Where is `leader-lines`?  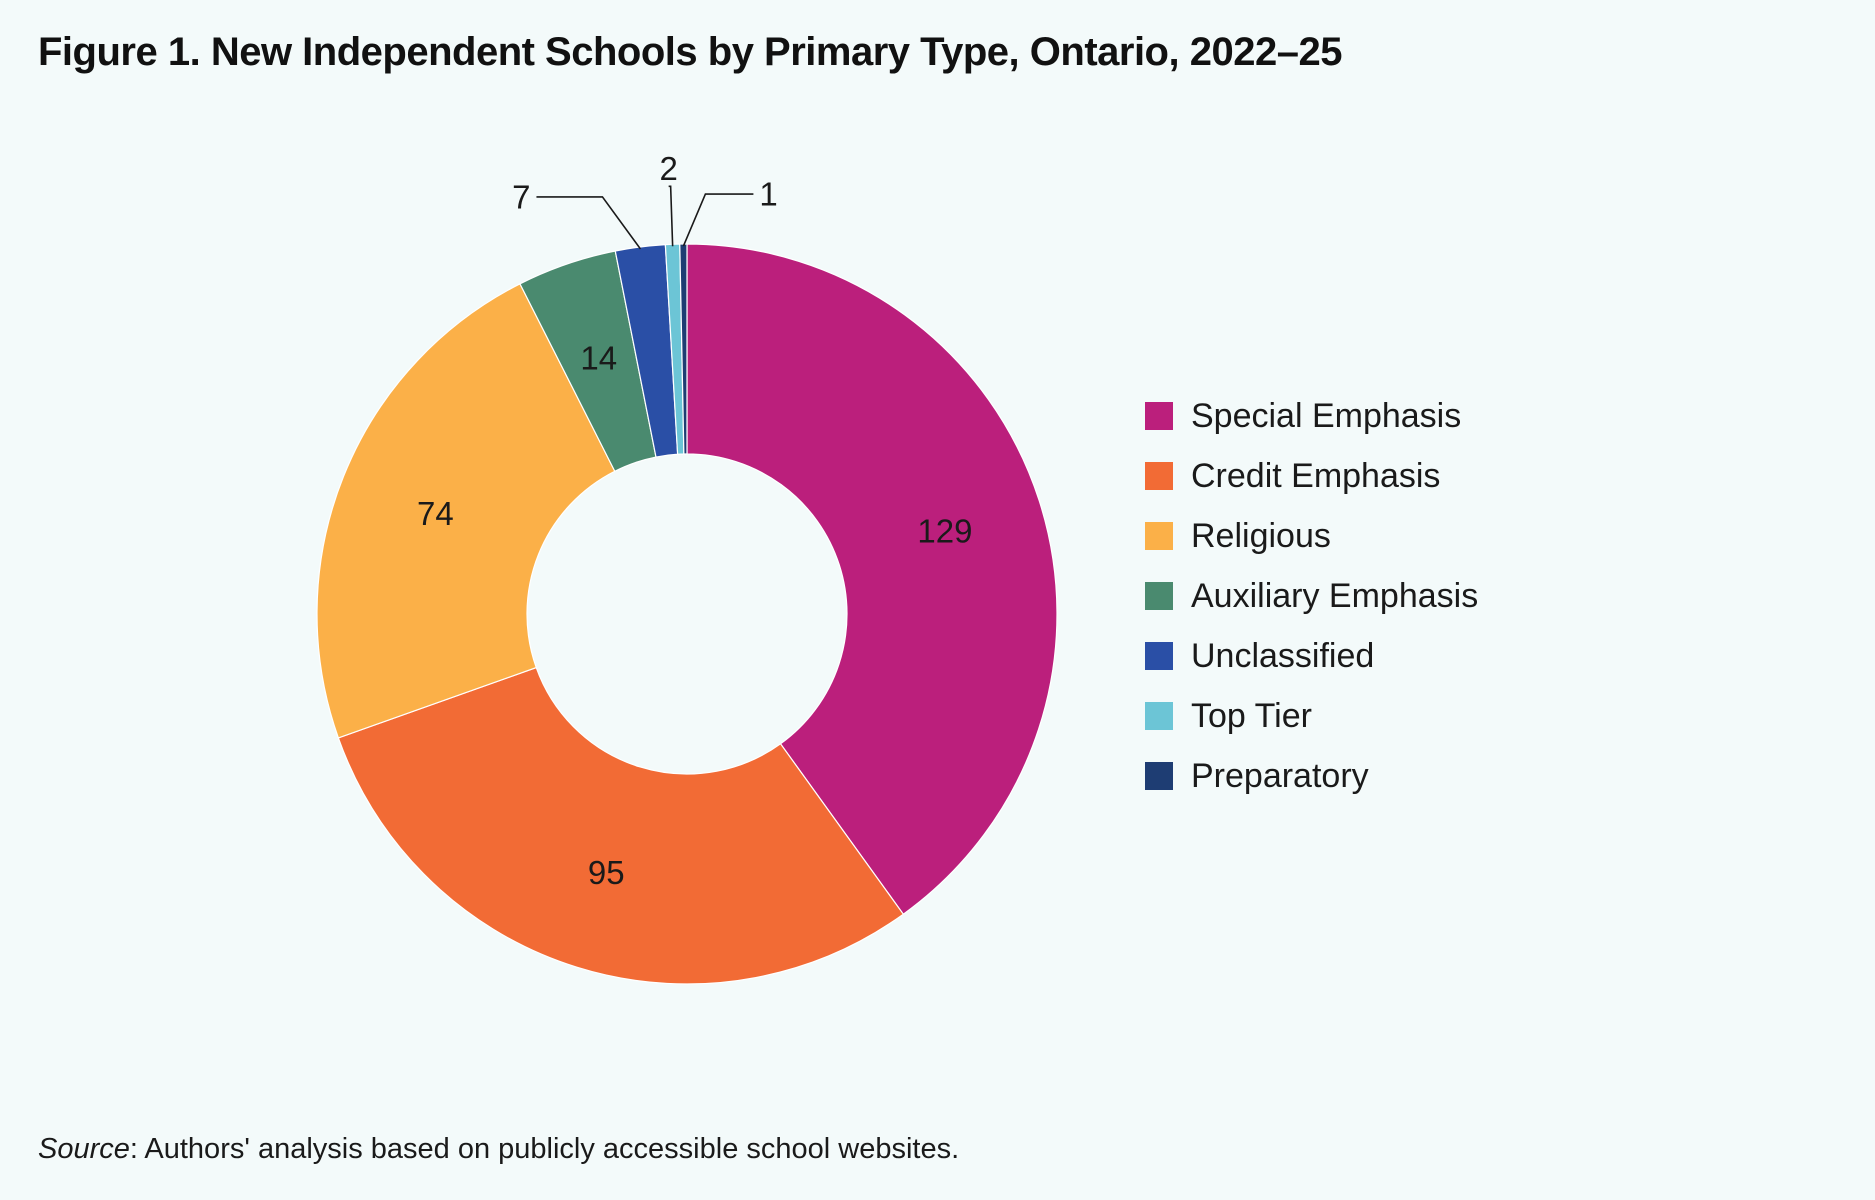
leader-lines is located at coordinates (645, 217).